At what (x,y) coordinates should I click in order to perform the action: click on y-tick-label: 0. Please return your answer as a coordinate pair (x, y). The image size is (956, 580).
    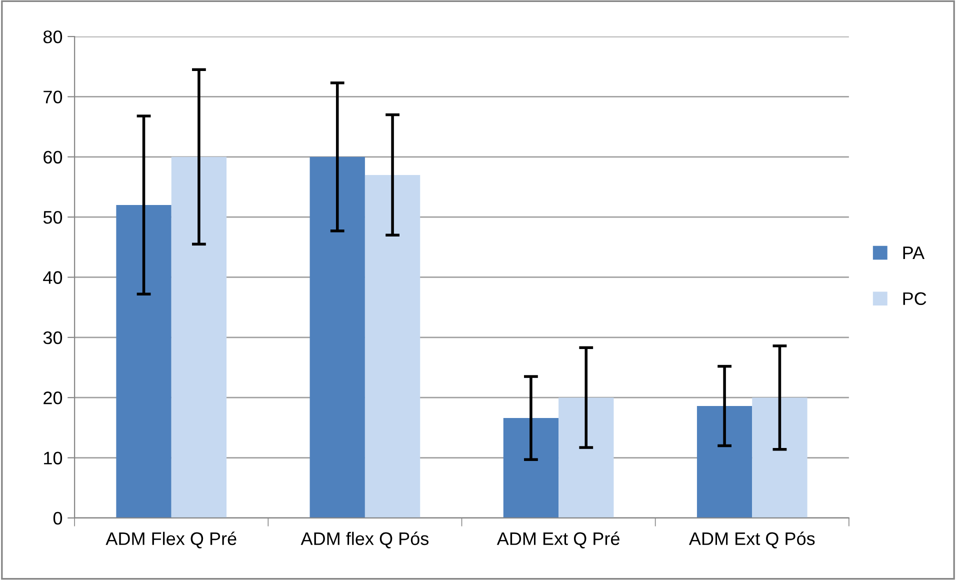
    Looking at the image, I should click on (57, 518).